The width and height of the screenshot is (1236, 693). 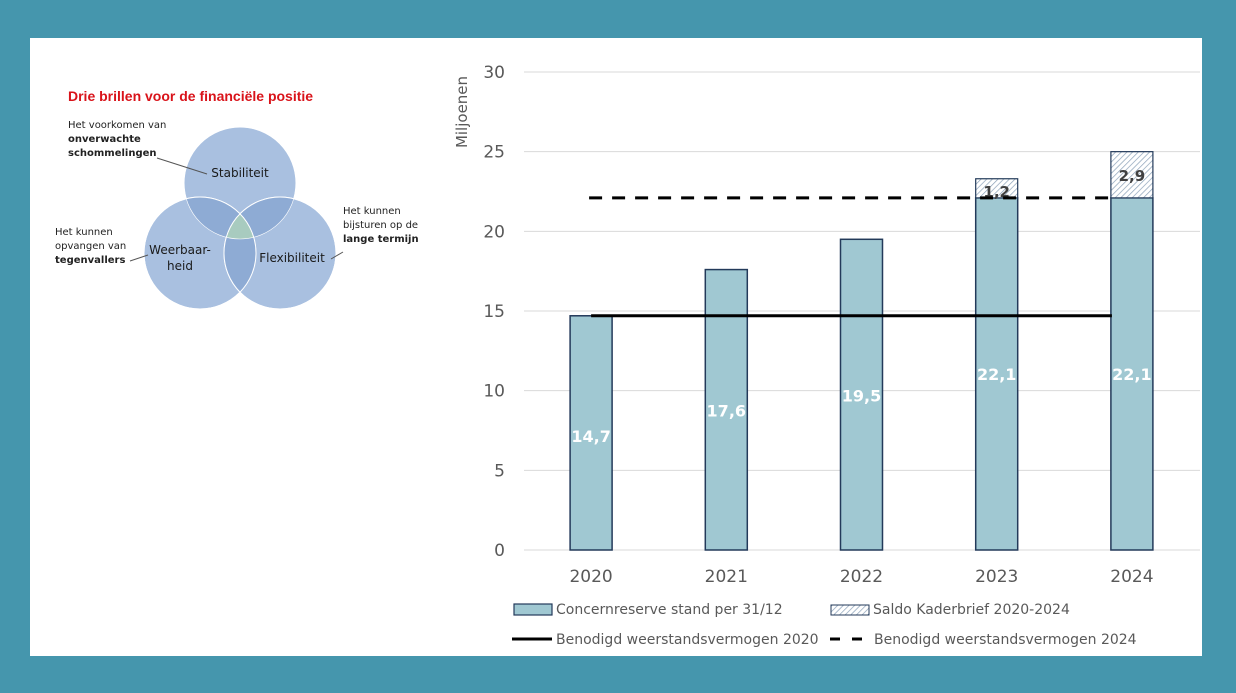 What do you see at coordinates (381, 225) in the screenshot?
I see `note-flexibiliteit: Het kunnen bijsturen op de lange termijn` at bounding box center [381, 225].